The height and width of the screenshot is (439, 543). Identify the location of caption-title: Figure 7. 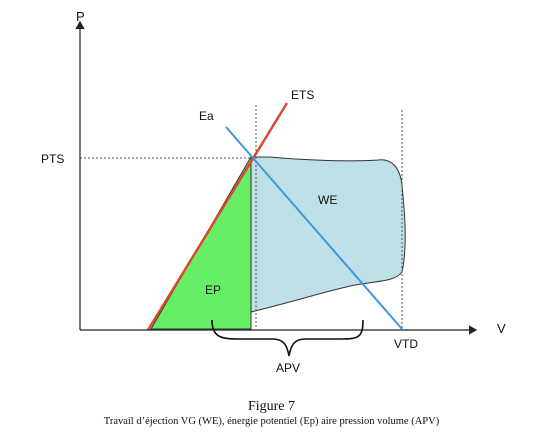
(271, 406).